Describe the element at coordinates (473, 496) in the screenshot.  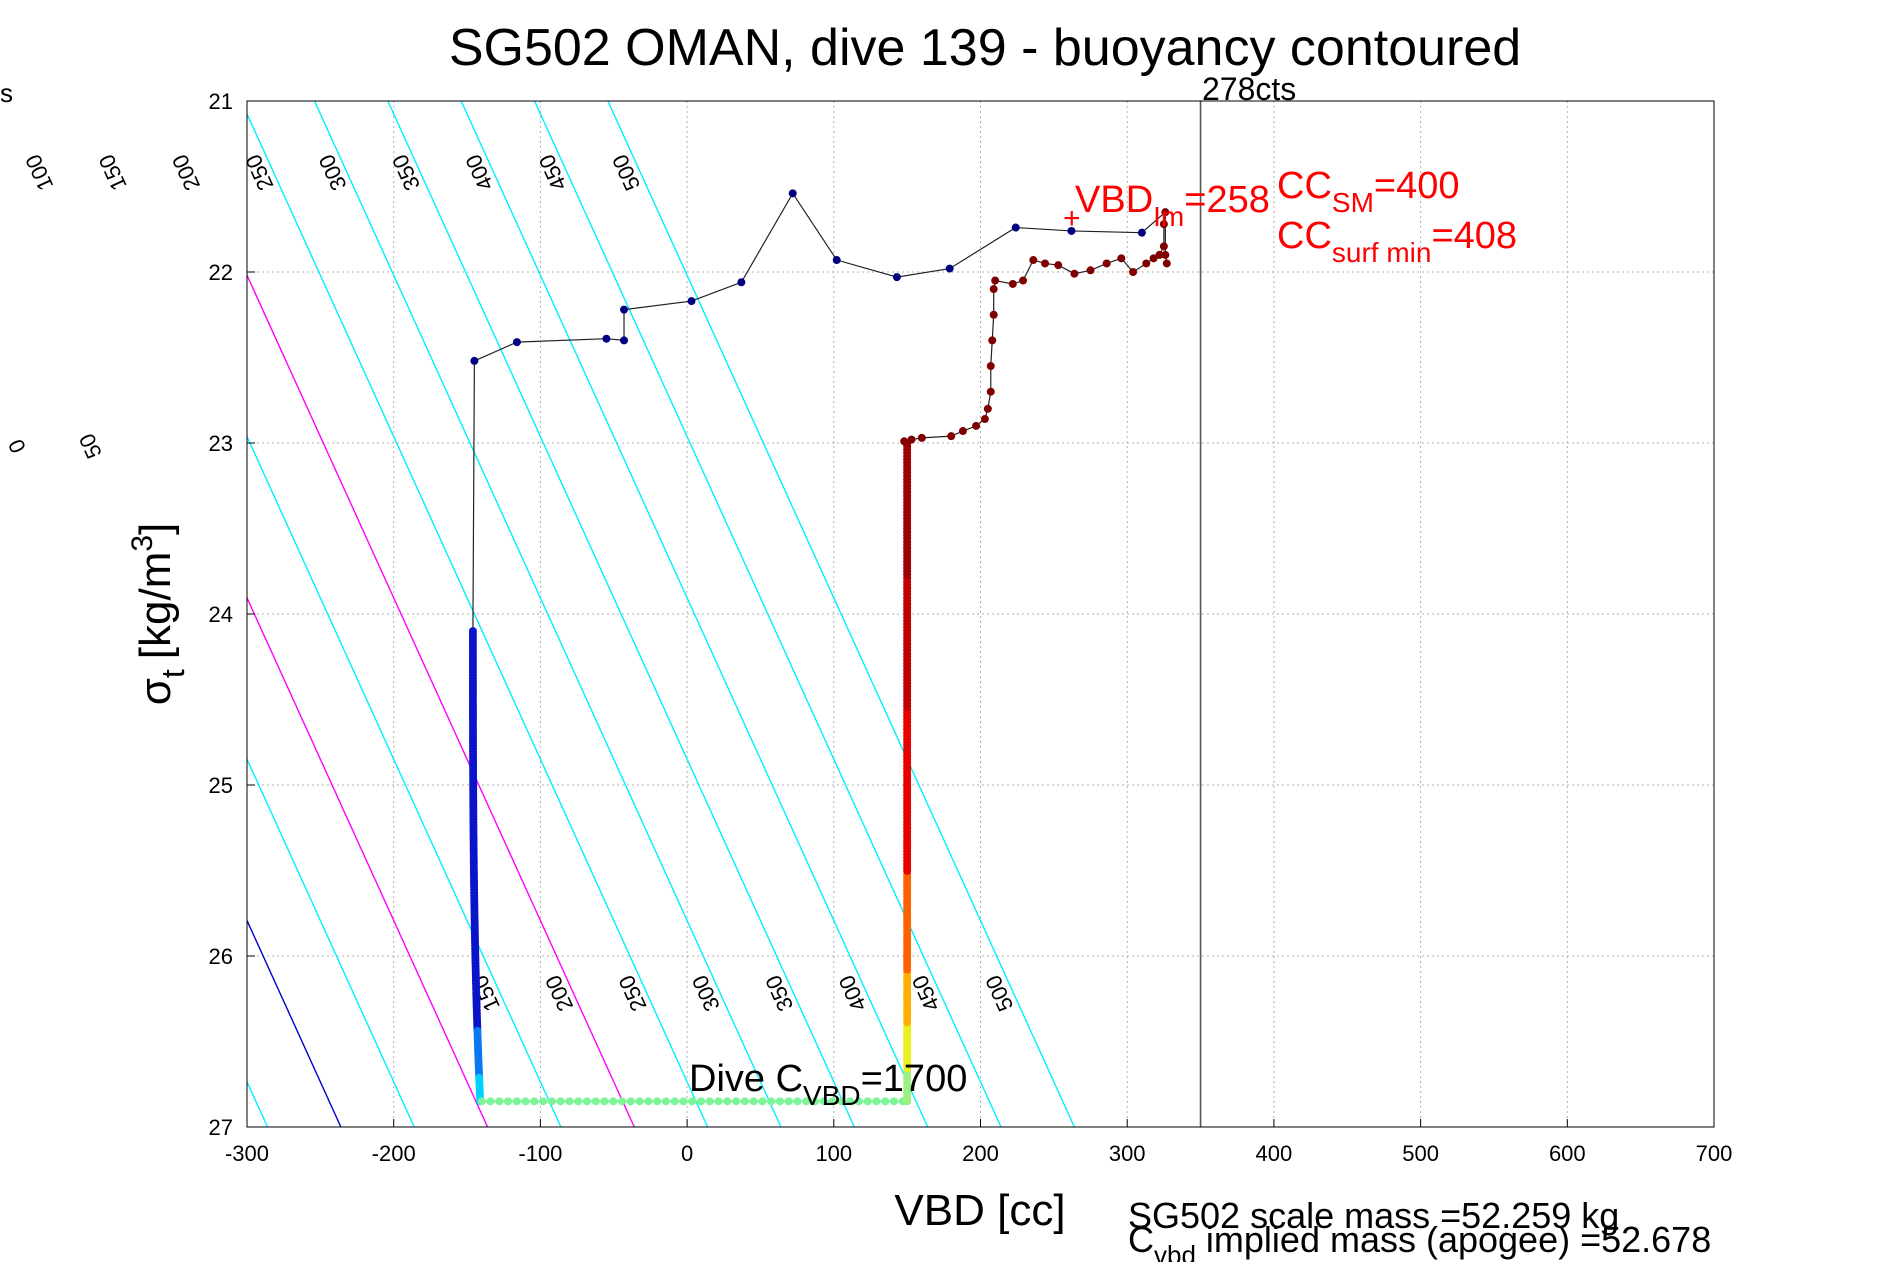
I see `descent-join-line` at that location.